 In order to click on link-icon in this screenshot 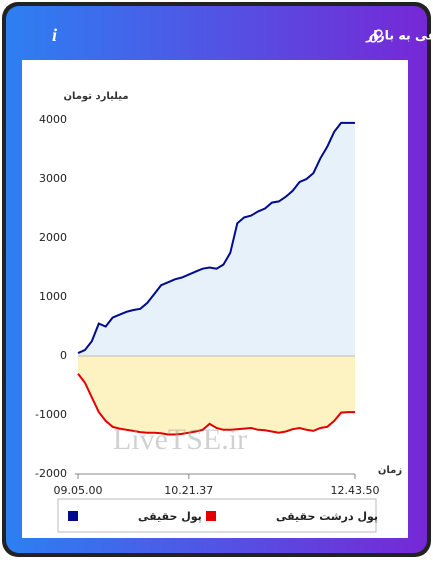, I will do `click(376, 36)`.